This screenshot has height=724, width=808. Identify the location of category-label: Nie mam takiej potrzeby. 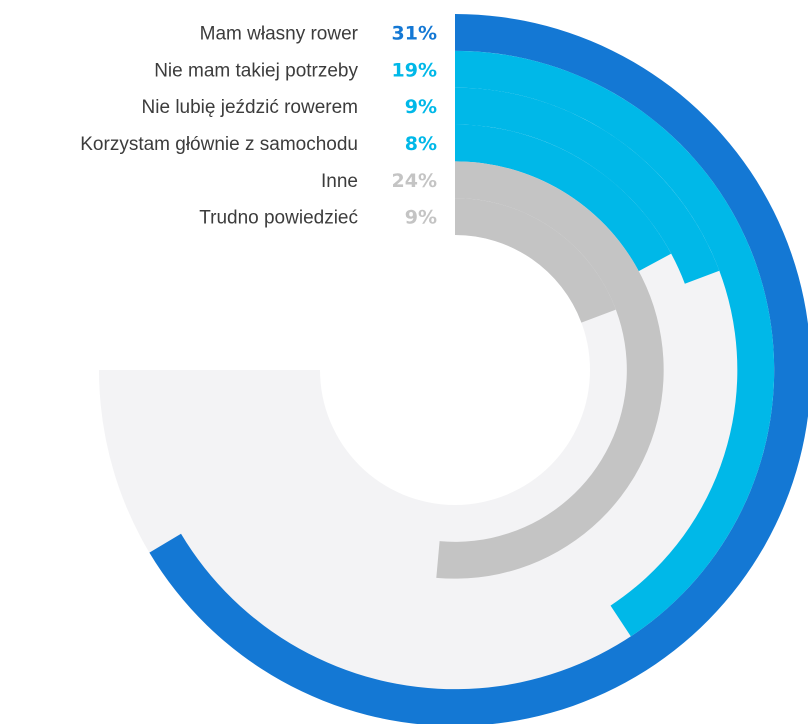
(256, 70).